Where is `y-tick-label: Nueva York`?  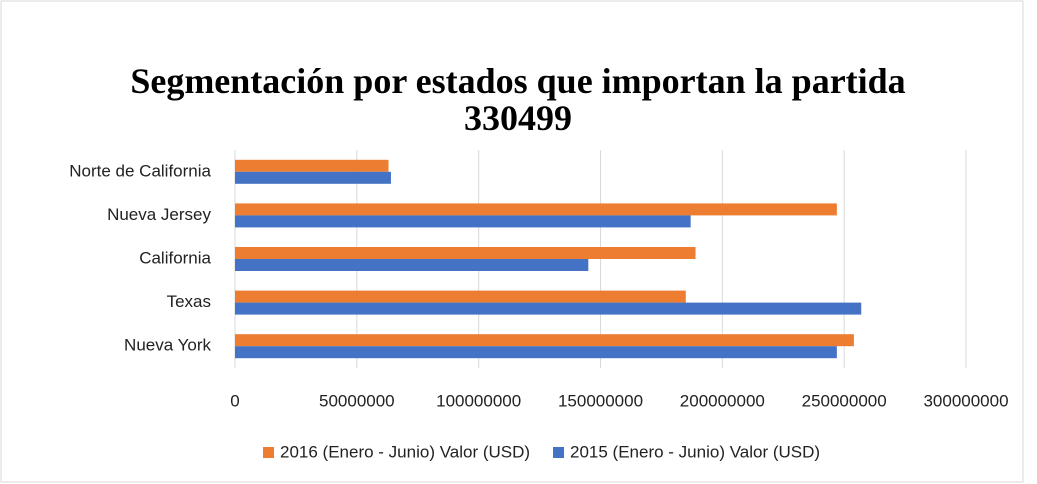 y-tick-label: Nueva York is located at coordinates (167, 345).